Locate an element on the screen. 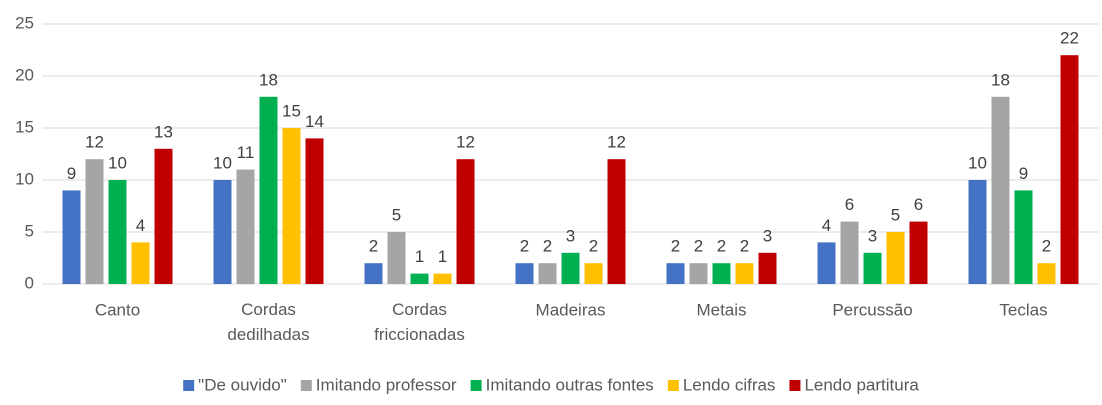 Image resolution: width=1102 pixels, height=405 pixels. legend-item: Imitando professor is located at coordinates (378, 384).